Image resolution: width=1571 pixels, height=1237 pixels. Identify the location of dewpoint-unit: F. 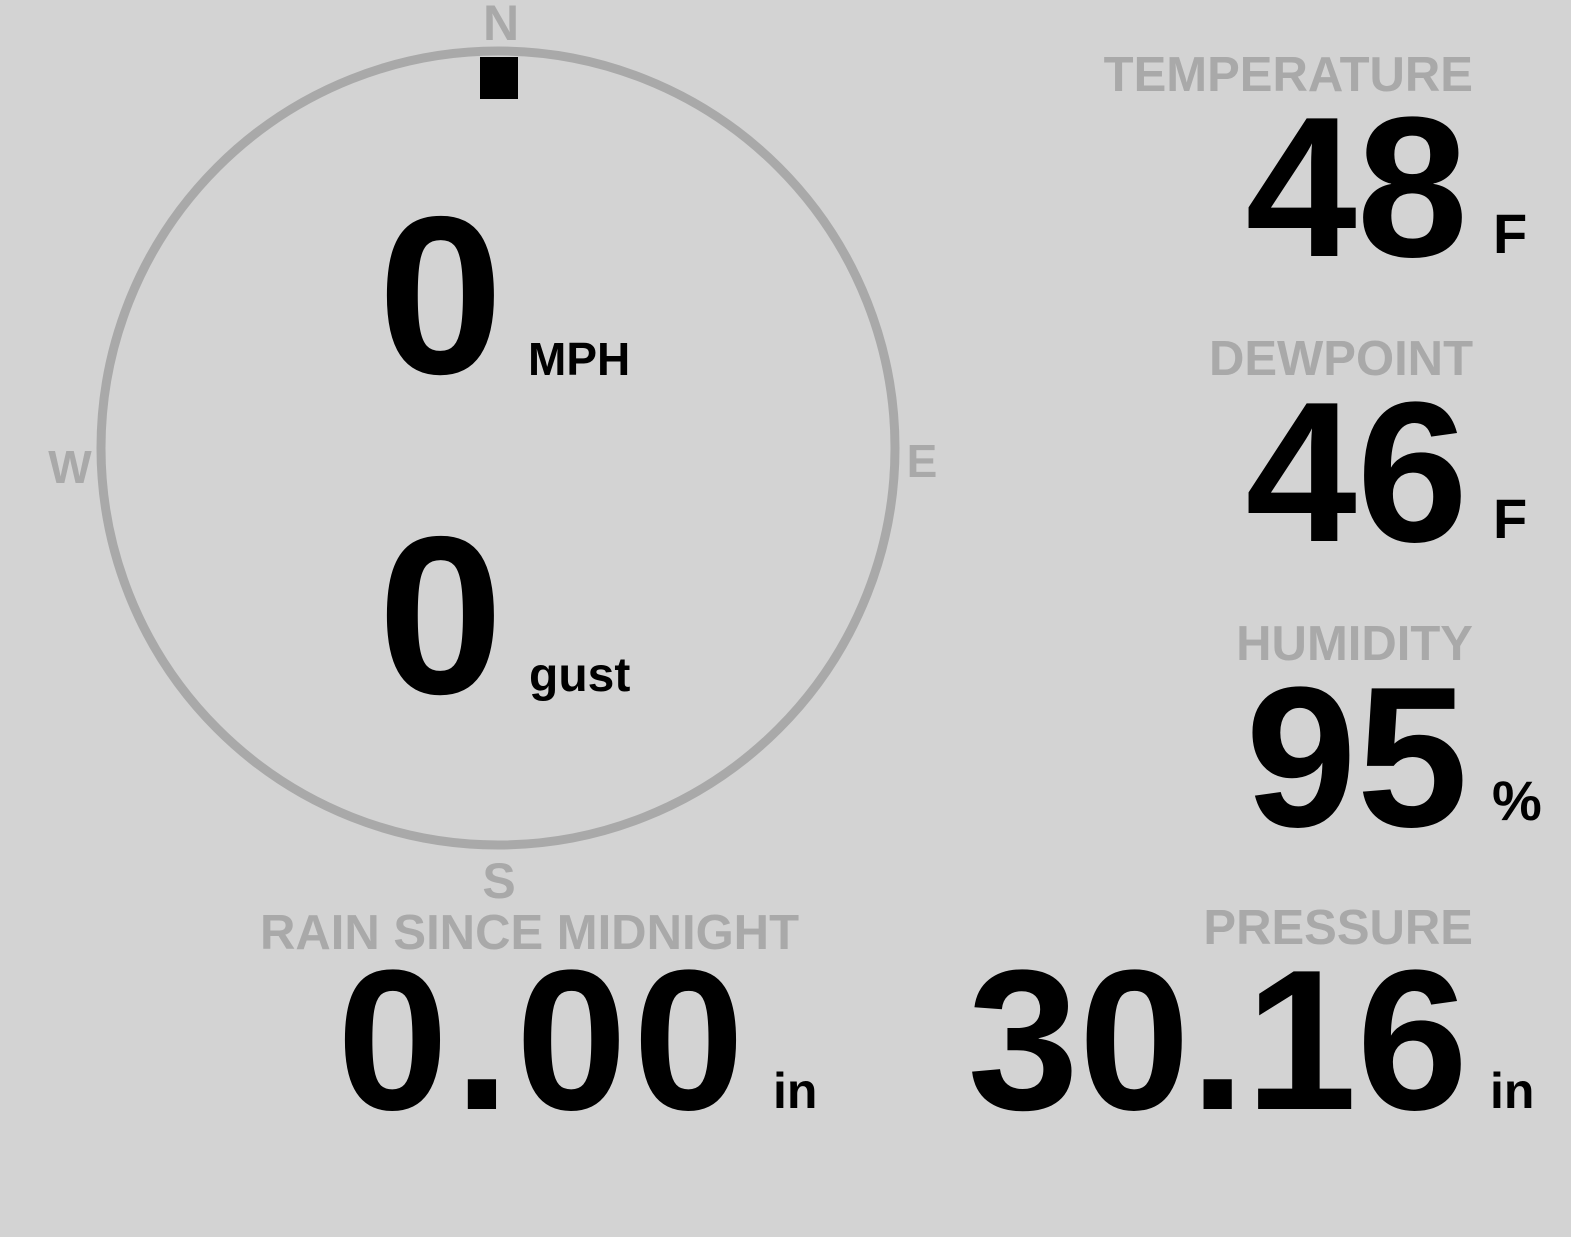
(1510, 518).